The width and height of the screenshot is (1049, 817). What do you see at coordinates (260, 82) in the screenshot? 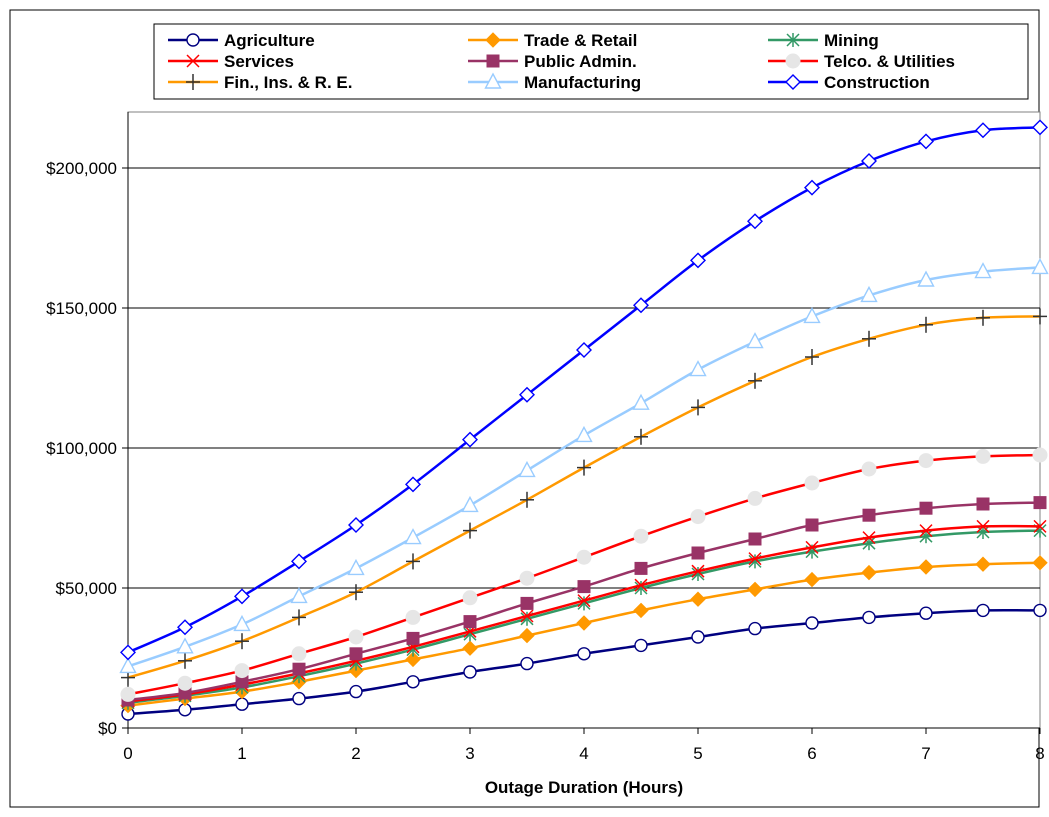
I see `legend-item-fin-ins-r-e: Fin., Ins. & R. E.` at bounding box center [260, 82].